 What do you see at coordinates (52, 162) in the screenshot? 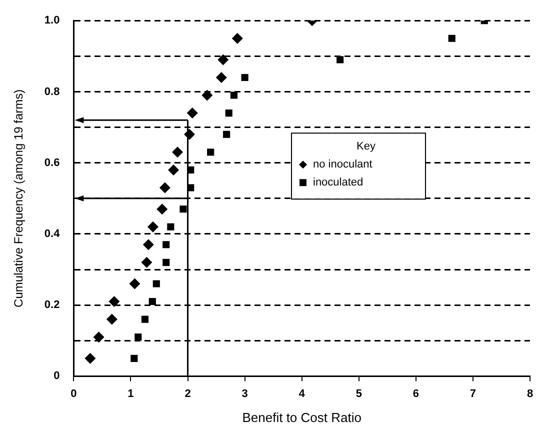
I see `y-tick-label: 0.6` at bounding box center [52, 162].